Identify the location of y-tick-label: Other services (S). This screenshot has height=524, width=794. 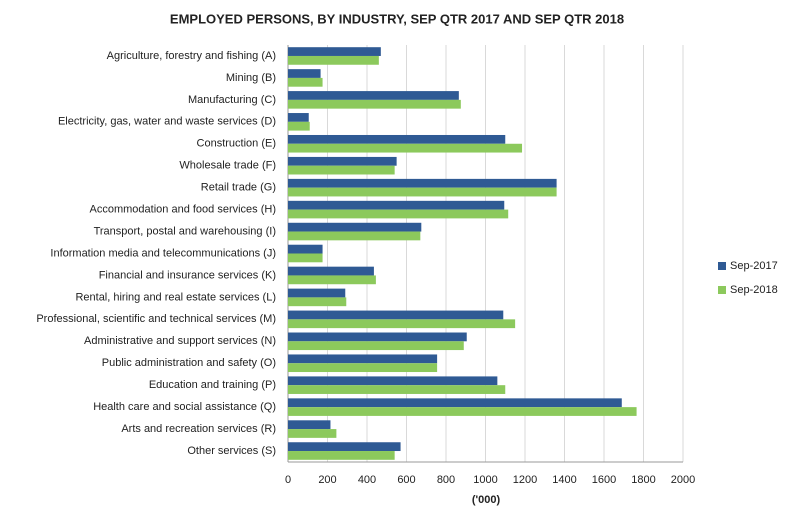
(231, 451).